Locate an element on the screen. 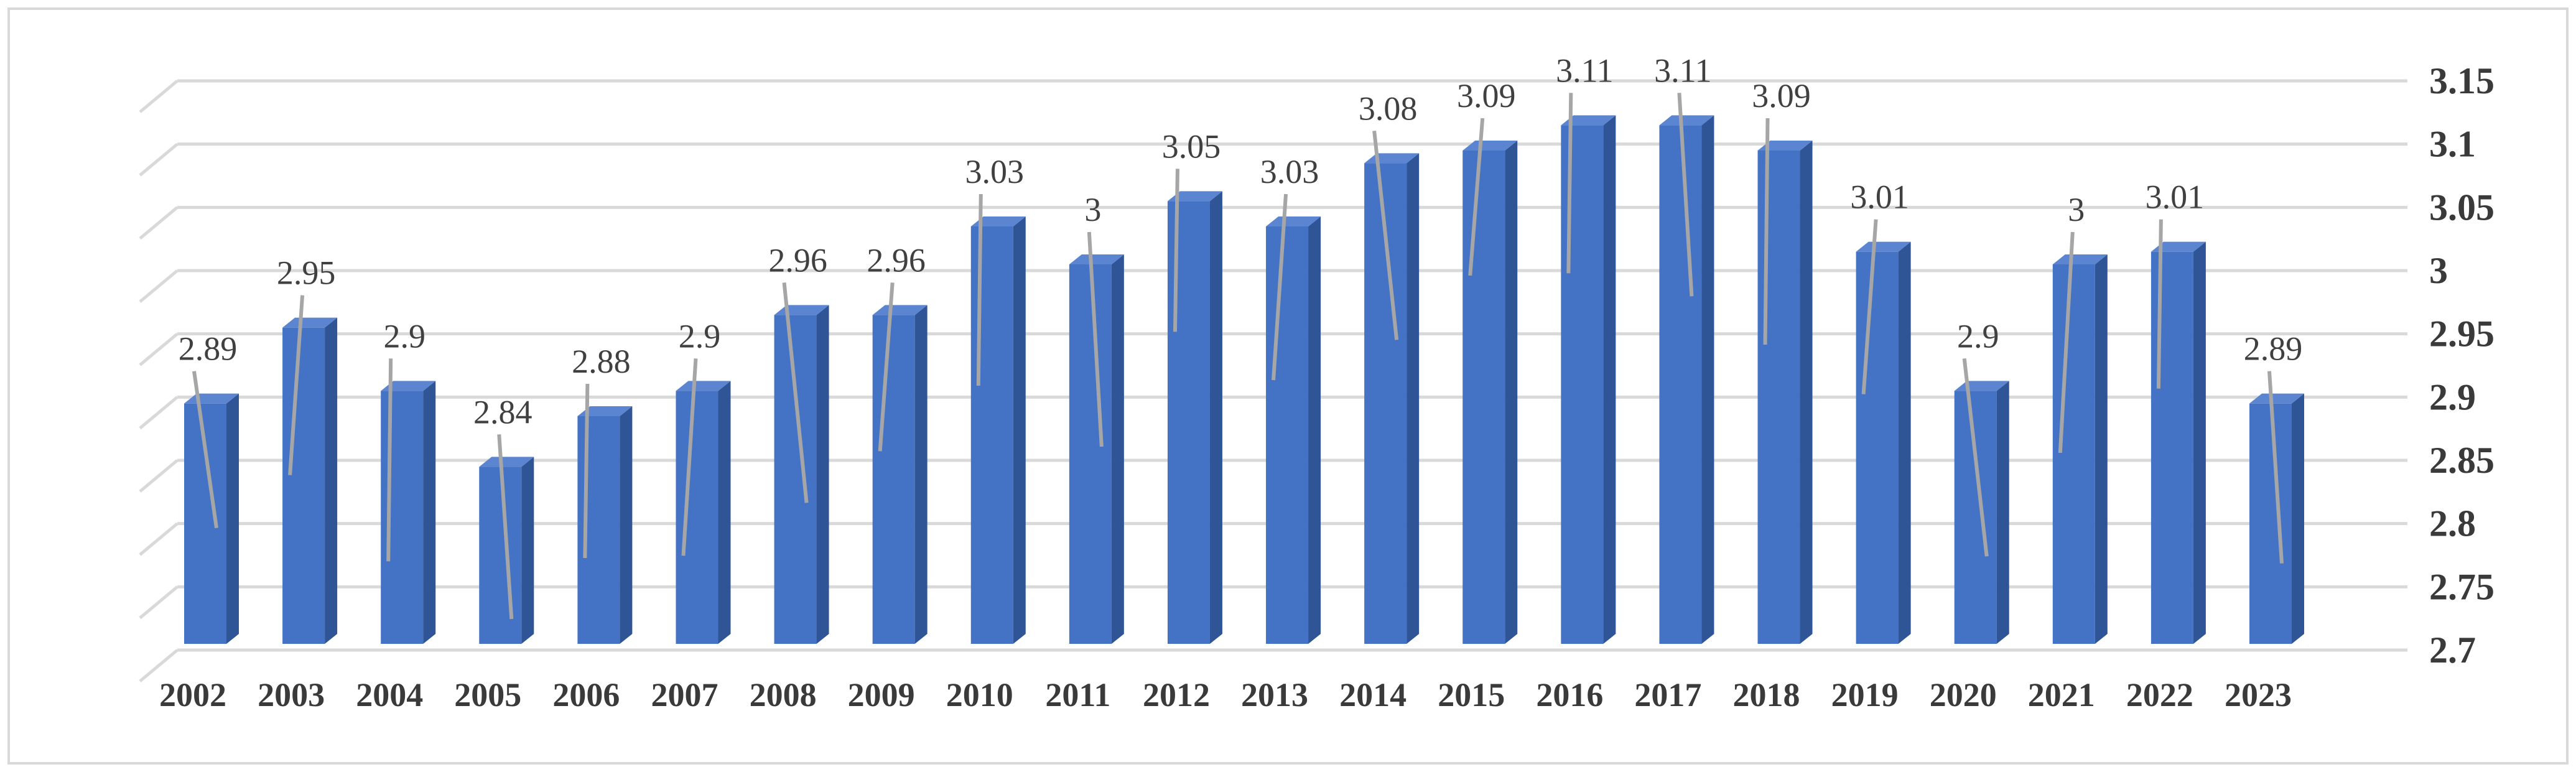 The width and height of the screenshot is (2576, 772). x-tick-label: 2016 is located at coordinates (1569, 695).